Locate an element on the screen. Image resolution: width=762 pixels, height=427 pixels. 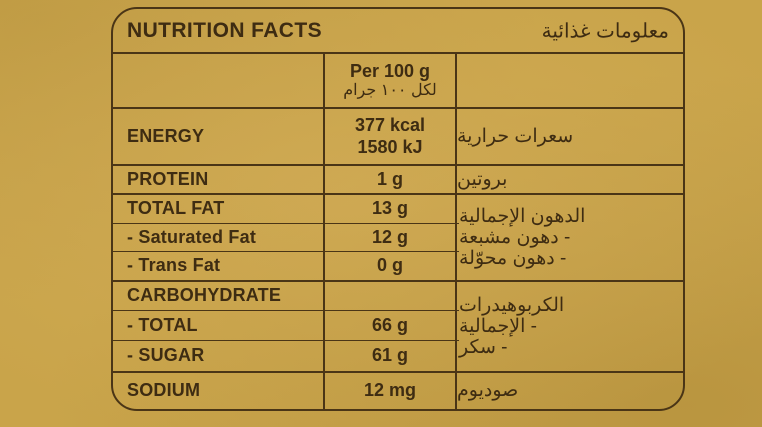
total-fat-label-arabic: الدهون الإجمالية is located at coordinates (522, 216).